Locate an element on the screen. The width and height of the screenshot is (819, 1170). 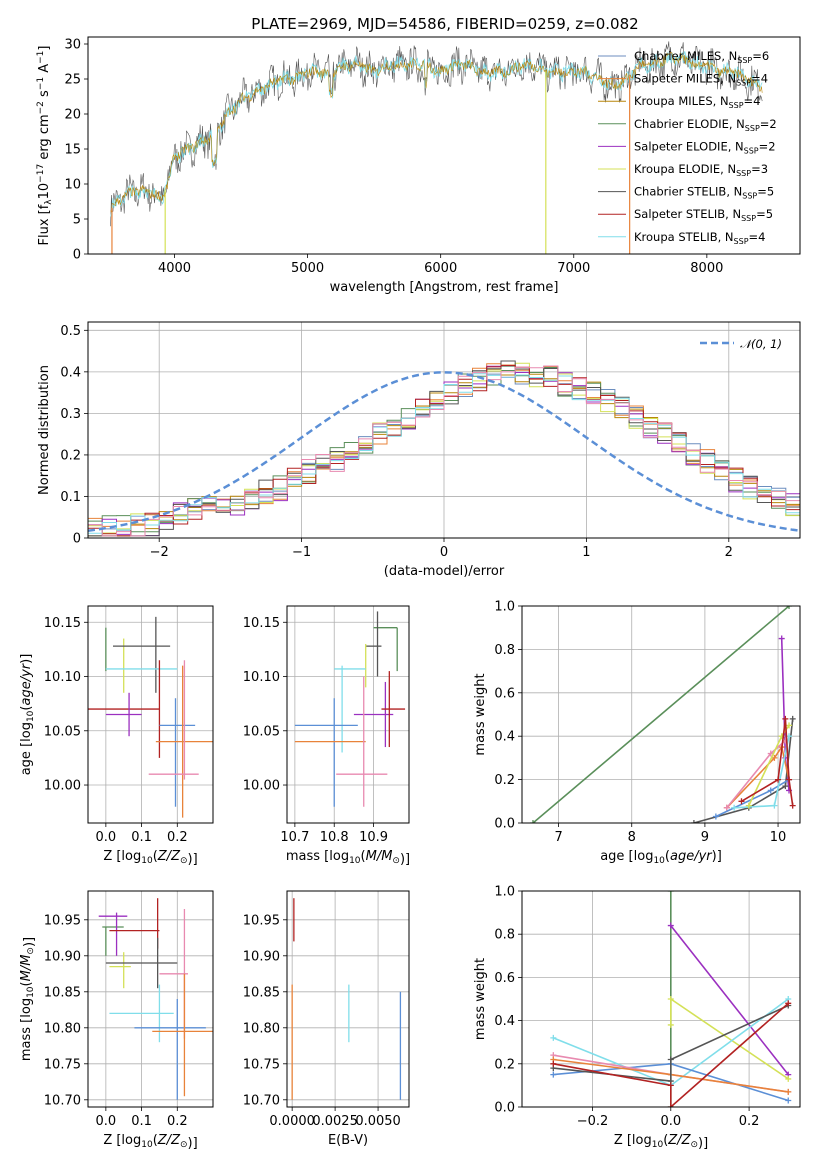
legend-label: Kroupa STELIB, NSSP=4 is located at coordinates (699, 238).